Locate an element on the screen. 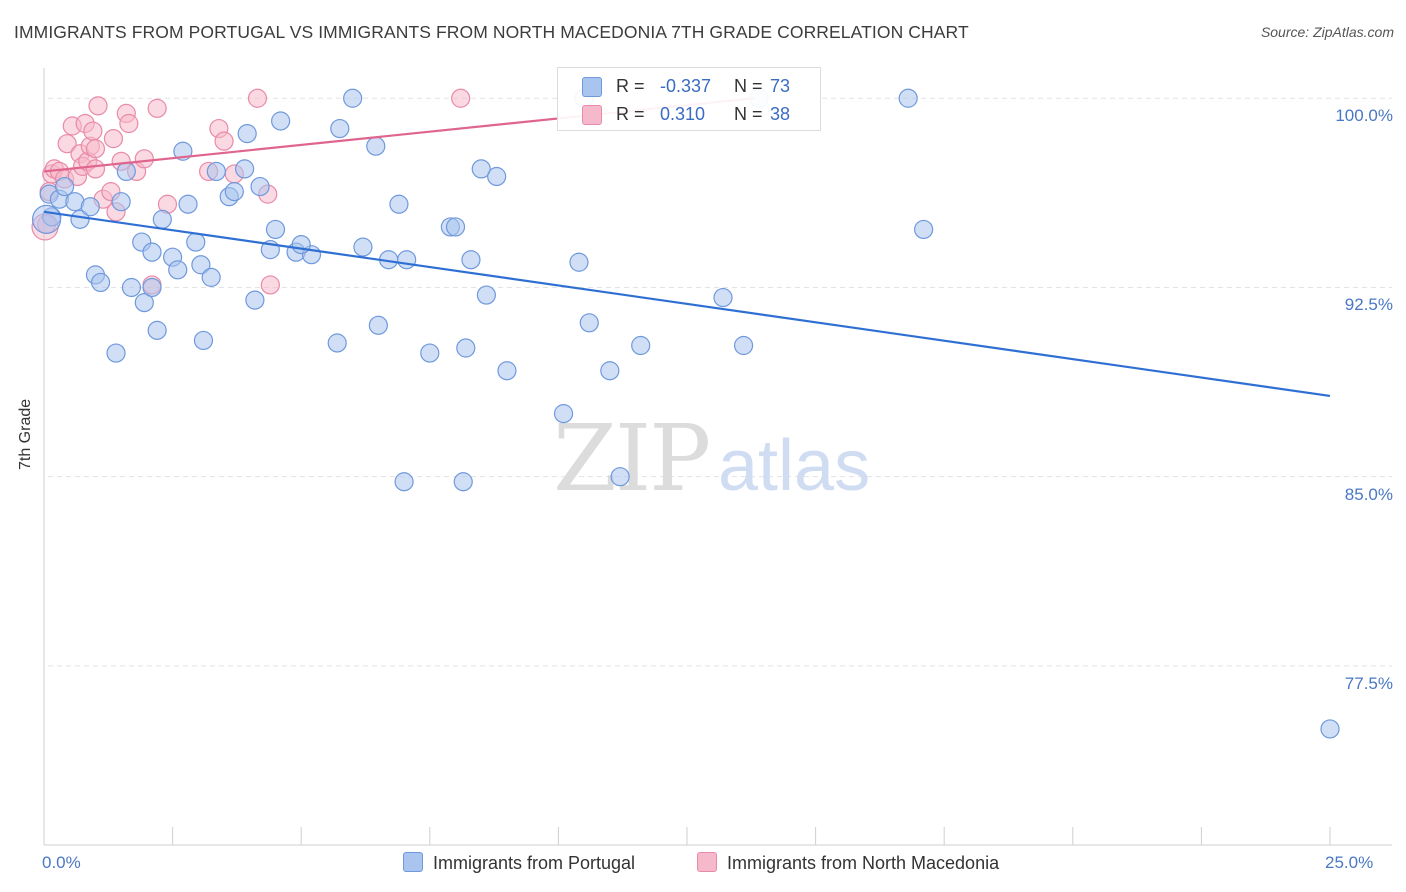  y-tick-label: 77.5% is located at coordinates (1368, 683).